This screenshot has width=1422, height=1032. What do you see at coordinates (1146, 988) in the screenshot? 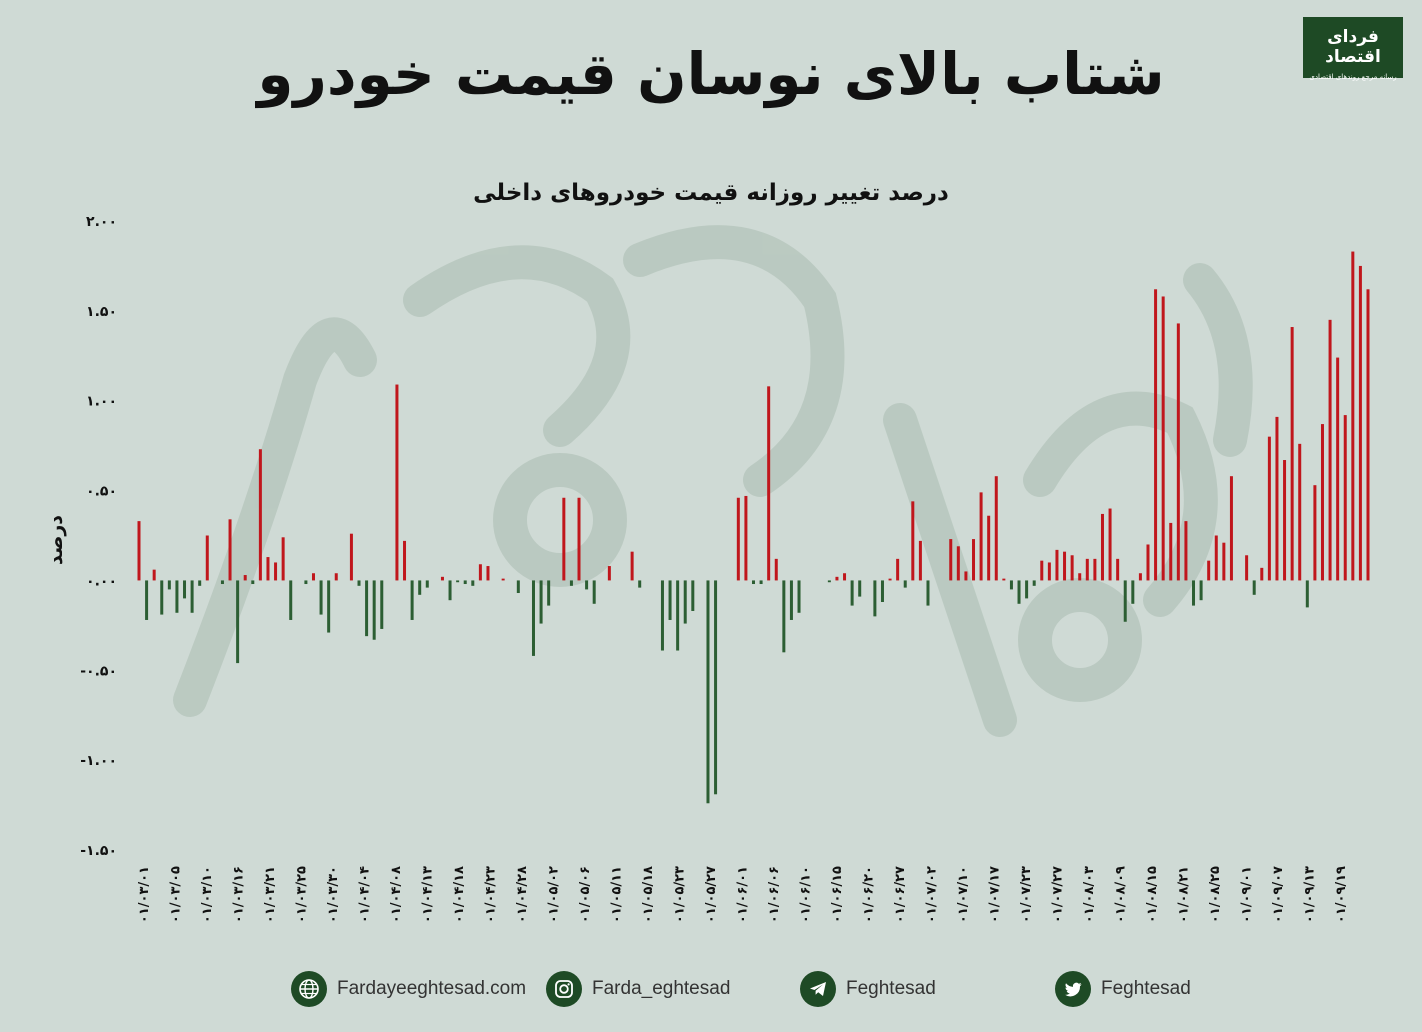
I see `twitter-text: Feghtesad` at bounding box center [1146, 988].